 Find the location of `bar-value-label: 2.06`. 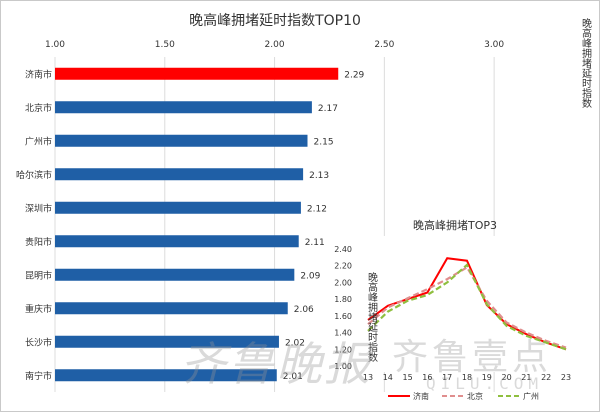

bar-value-label: 2.06 is located at coordinates (304, 310).